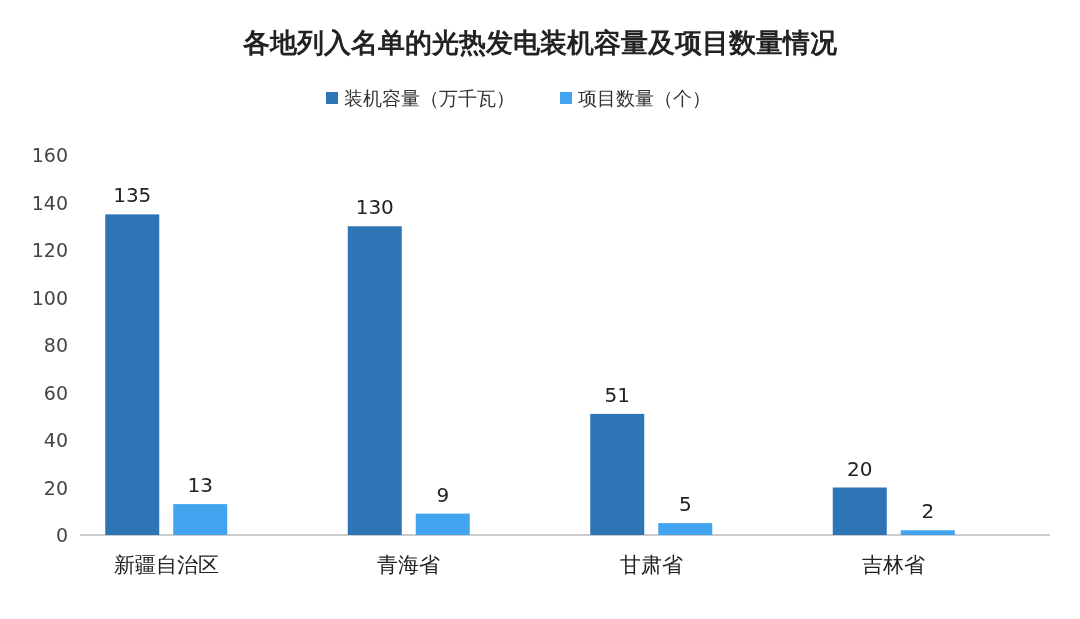 The height and width of the screenshot is (619, 1080). Describe the element at coordinates (166, 565) in the screenshot. I see `x-tick-label: 新疆自治区` at that location.